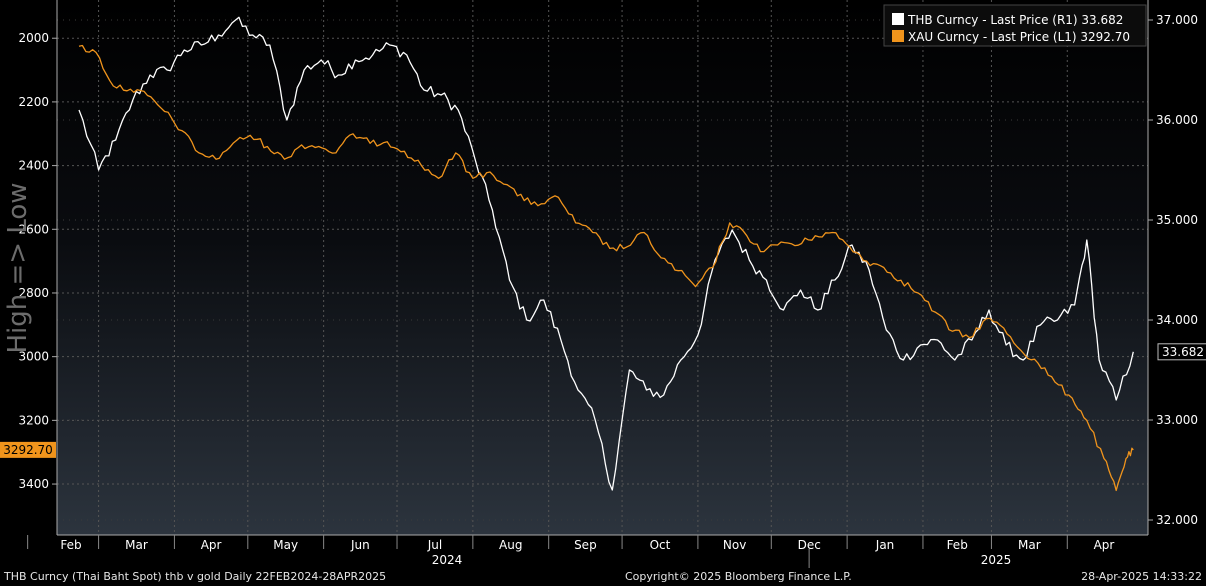  What do you see at coordinates (602, 551) in the screenshot?
I see `x-axis-band` at bounding box center [602, 551].